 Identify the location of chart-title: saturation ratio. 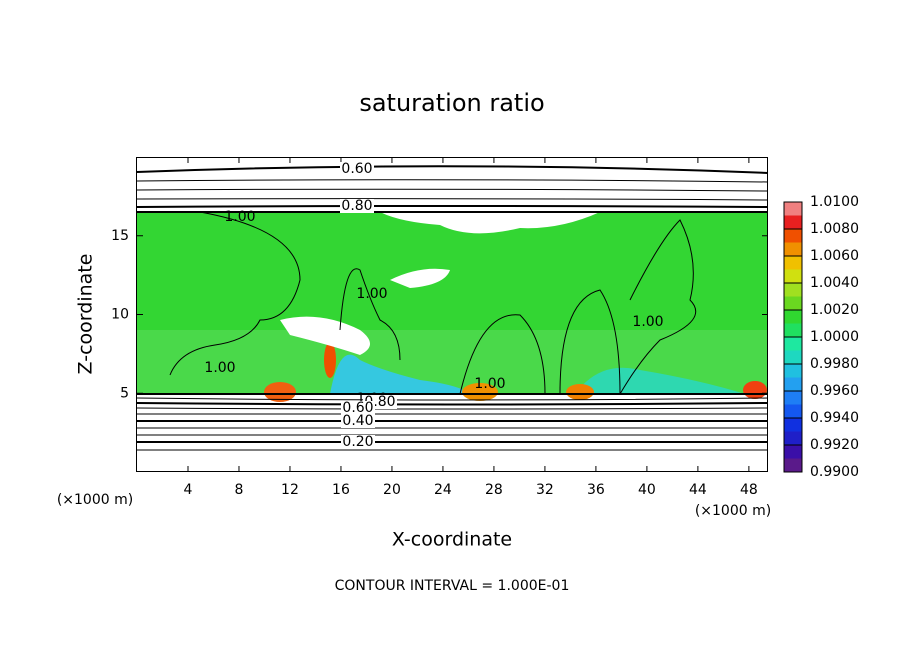
(451, 103).